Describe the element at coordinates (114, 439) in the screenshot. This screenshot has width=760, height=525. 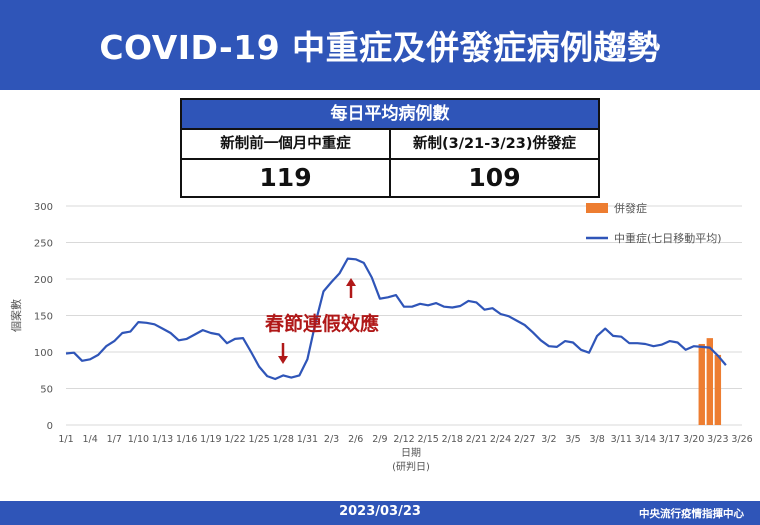
I see `x-tick-label: 1/7` at that location.